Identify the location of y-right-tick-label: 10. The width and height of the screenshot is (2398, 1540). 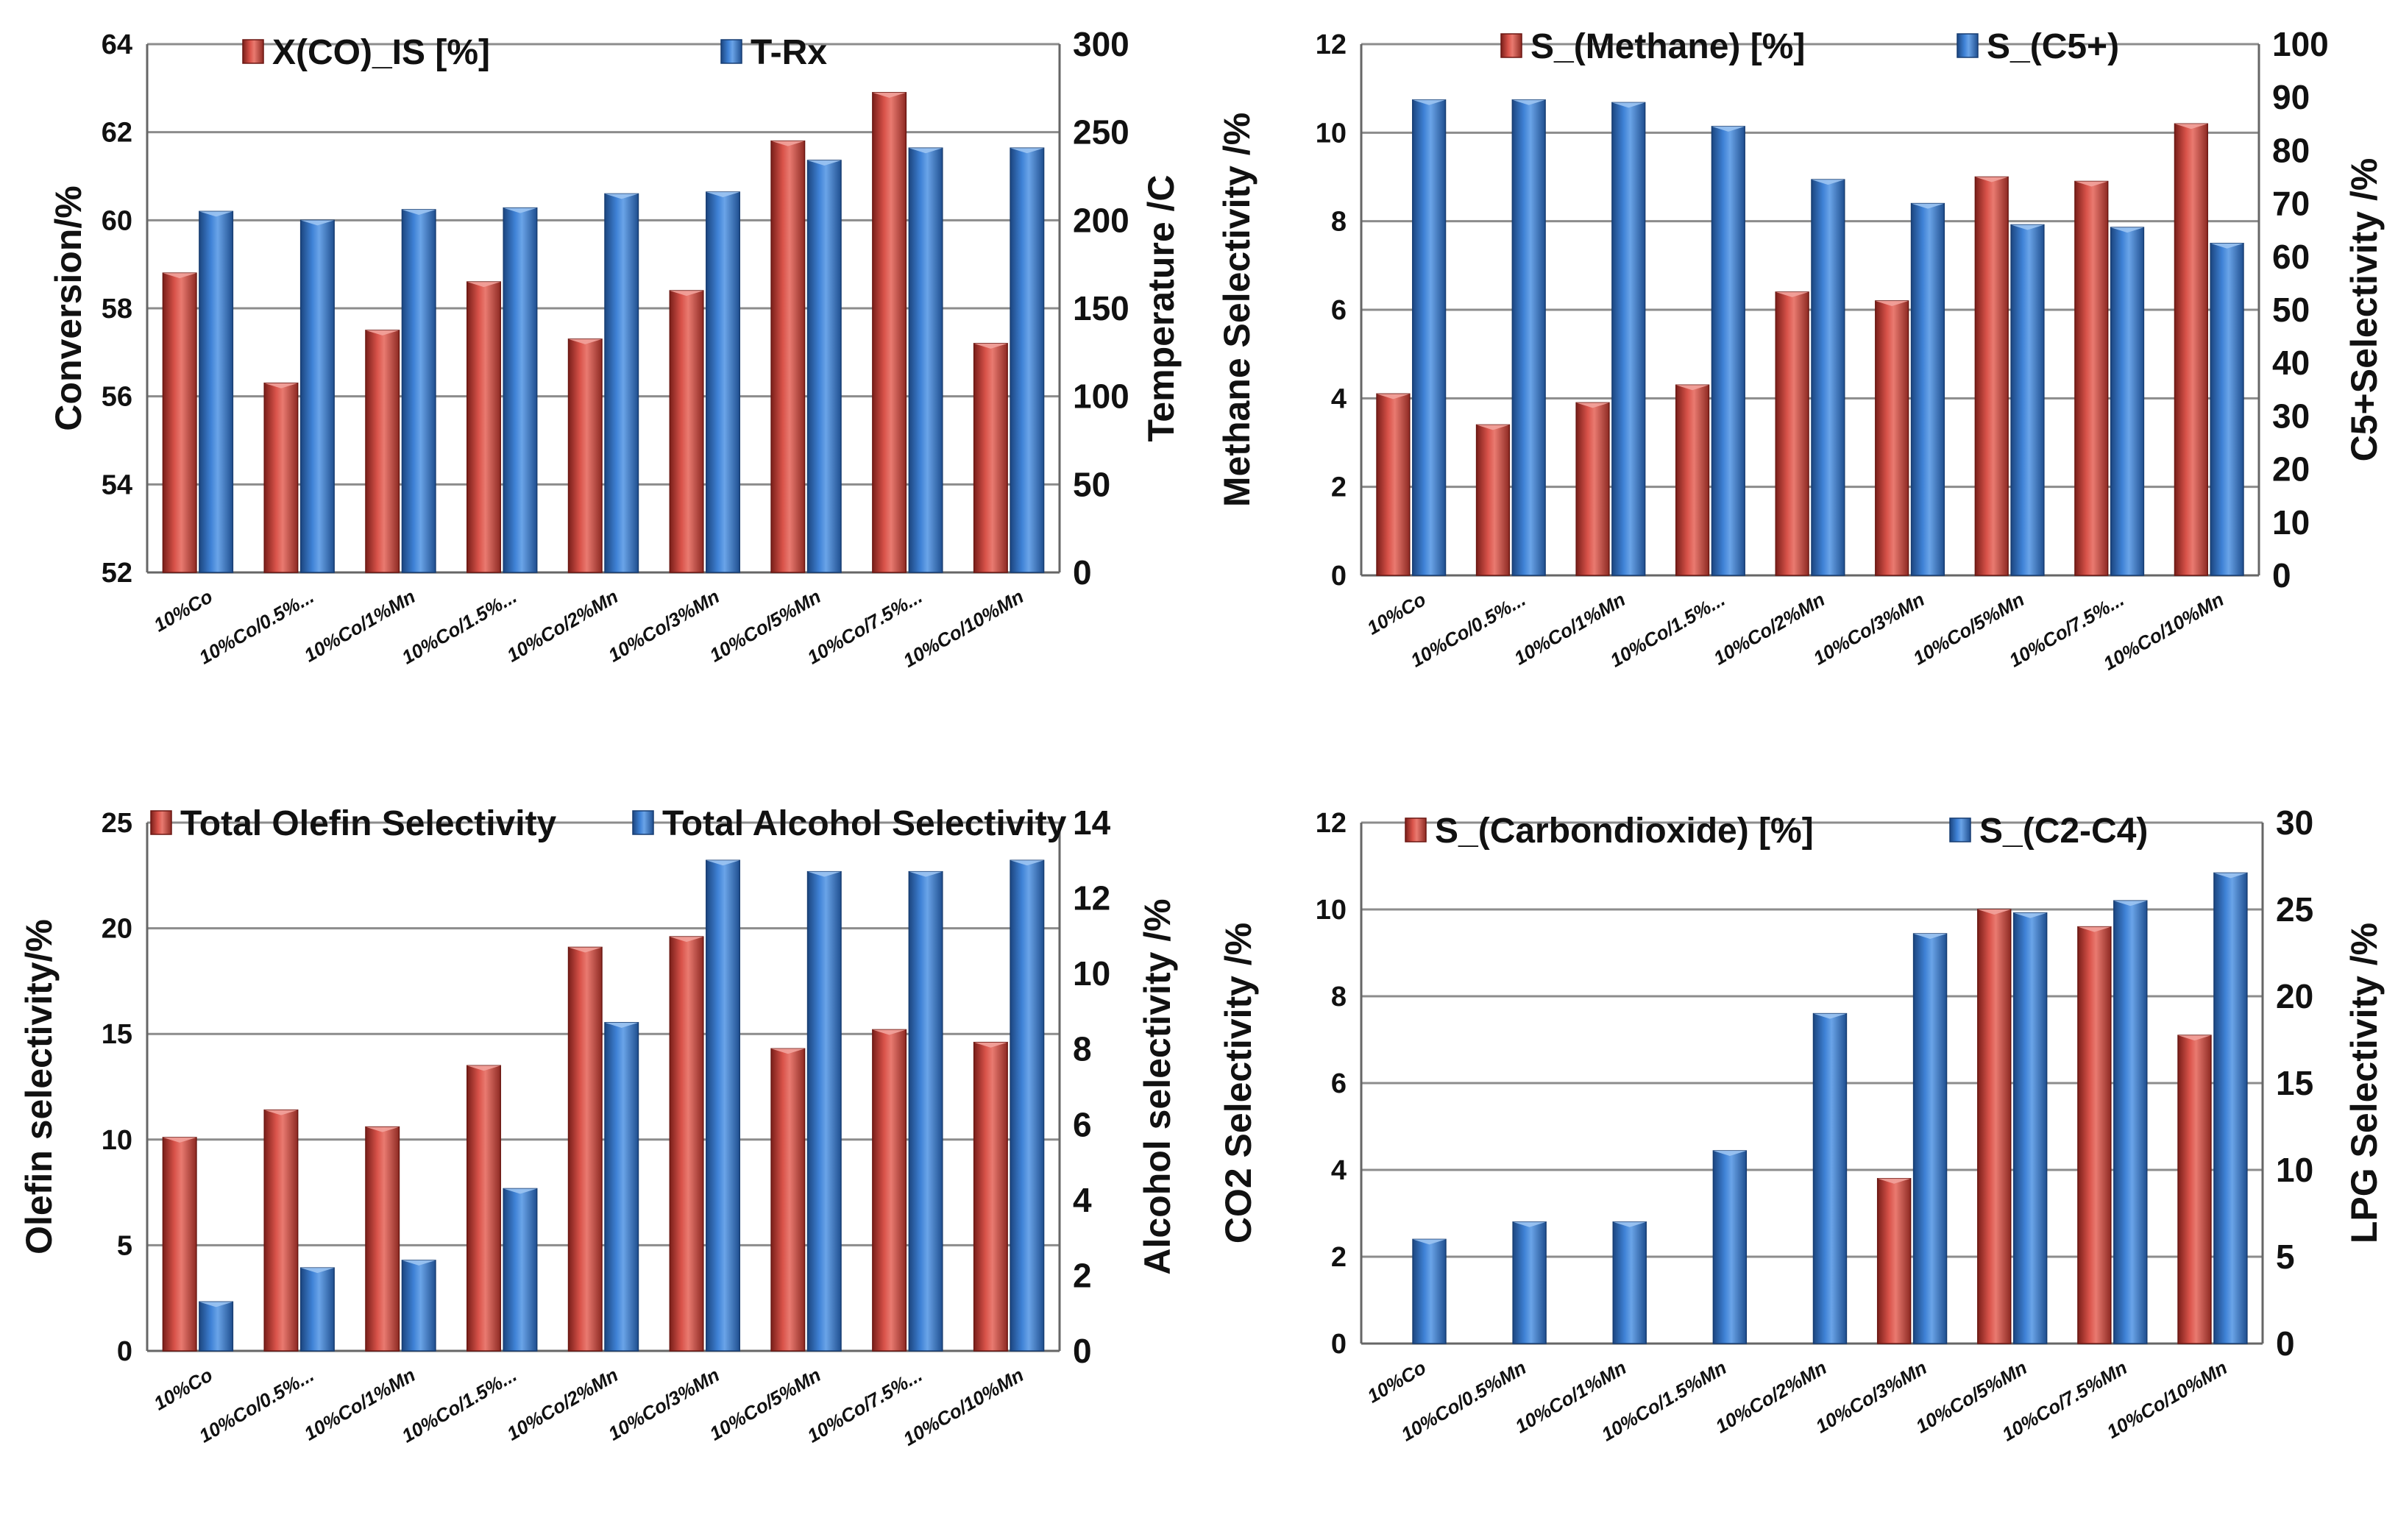
(1091, 973).